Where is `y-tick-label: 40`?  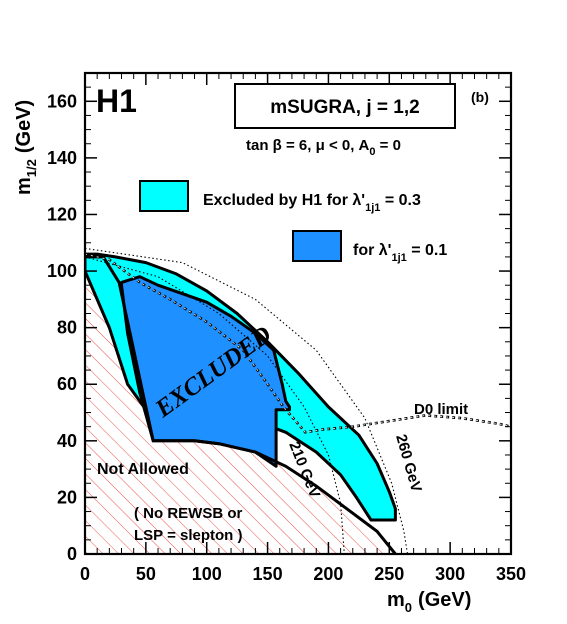 y-tick-label: 40 is located at coordinates (67, 441).